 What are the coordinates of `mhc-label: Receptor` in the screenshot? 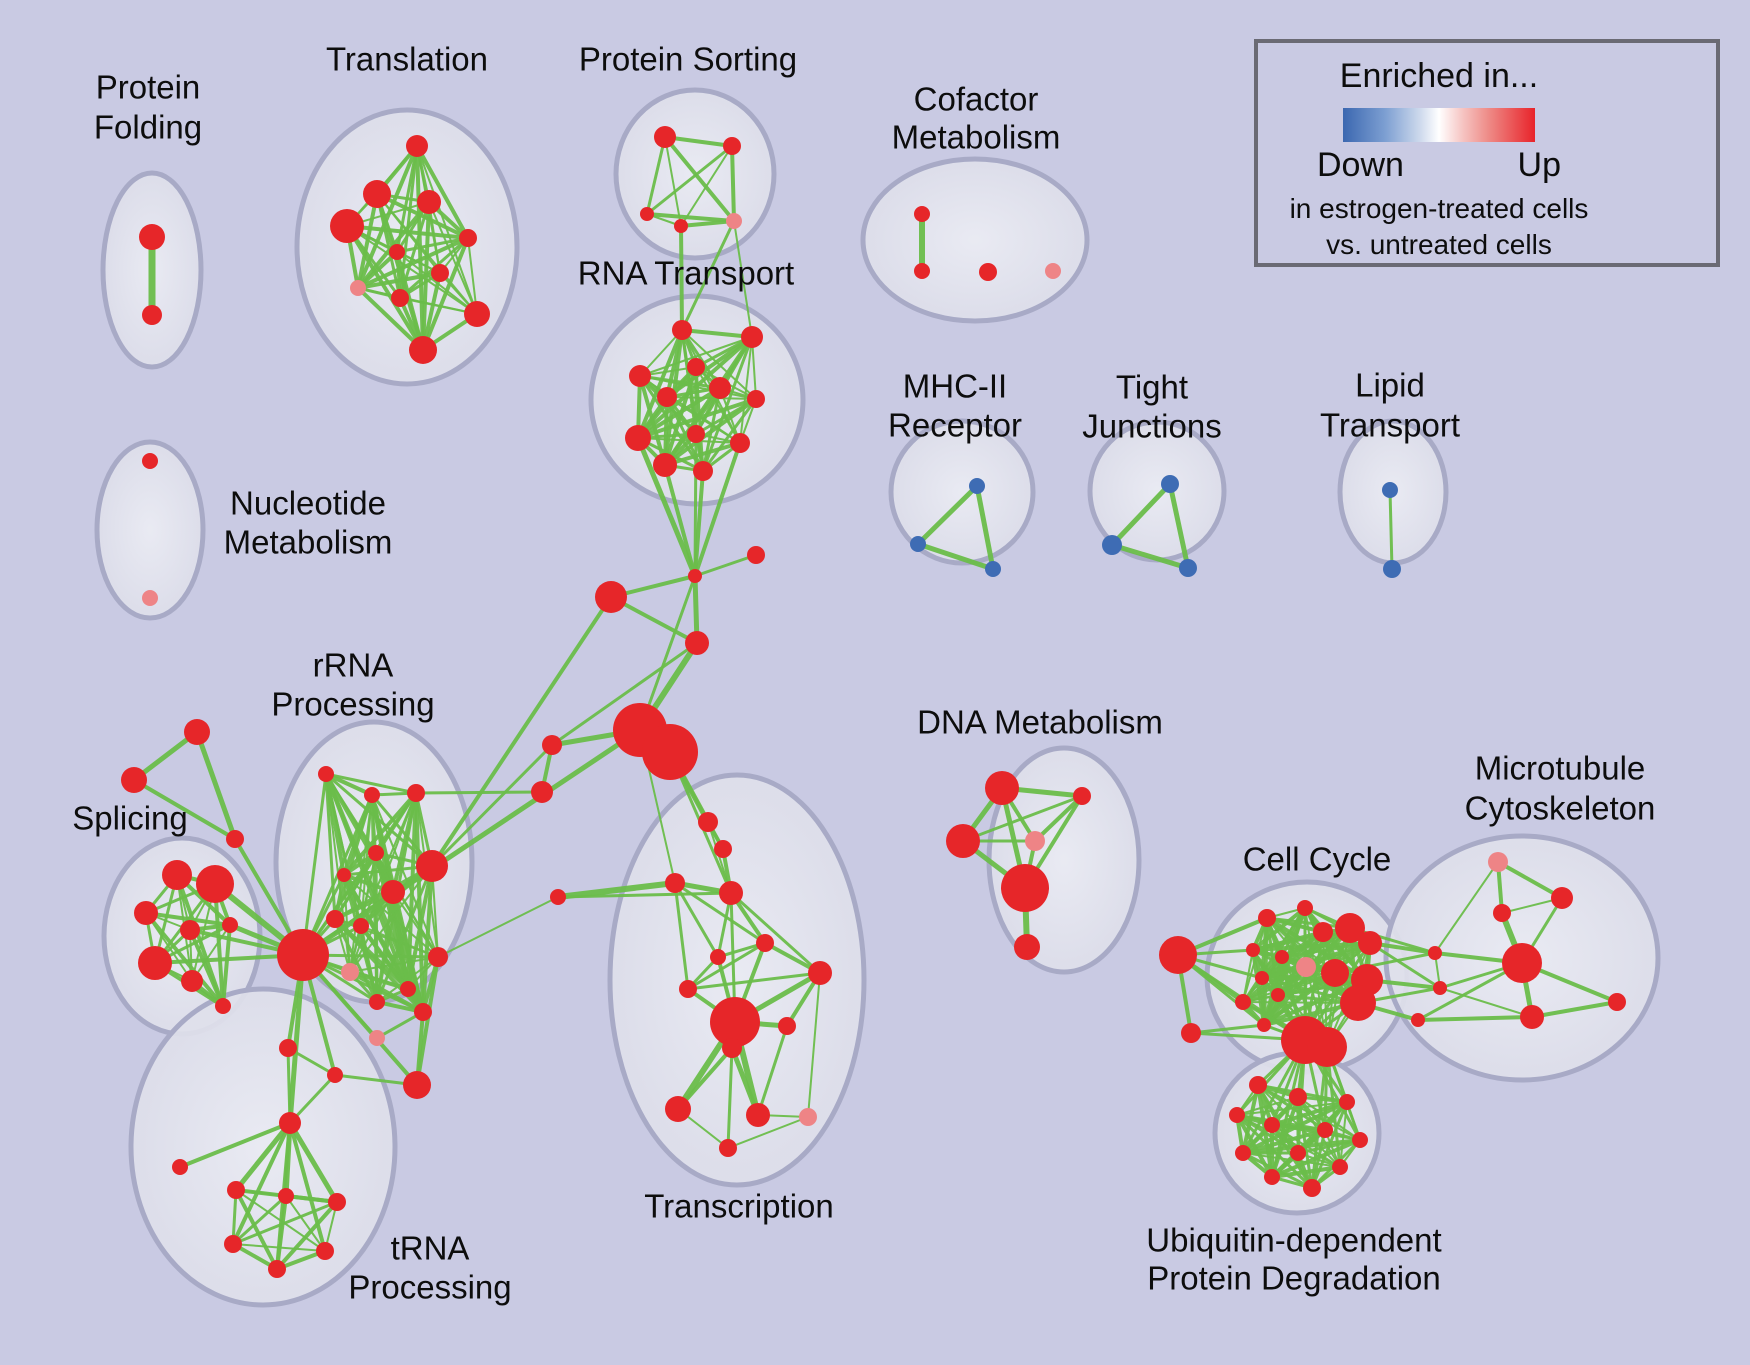 It's located at (955, 425).